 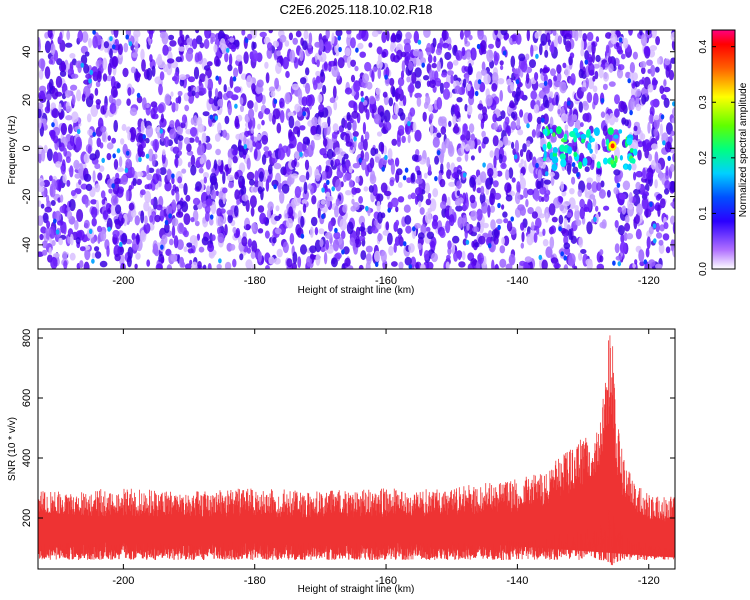 I want to click on x-tick-label: -140, so click(x=517, y=281).